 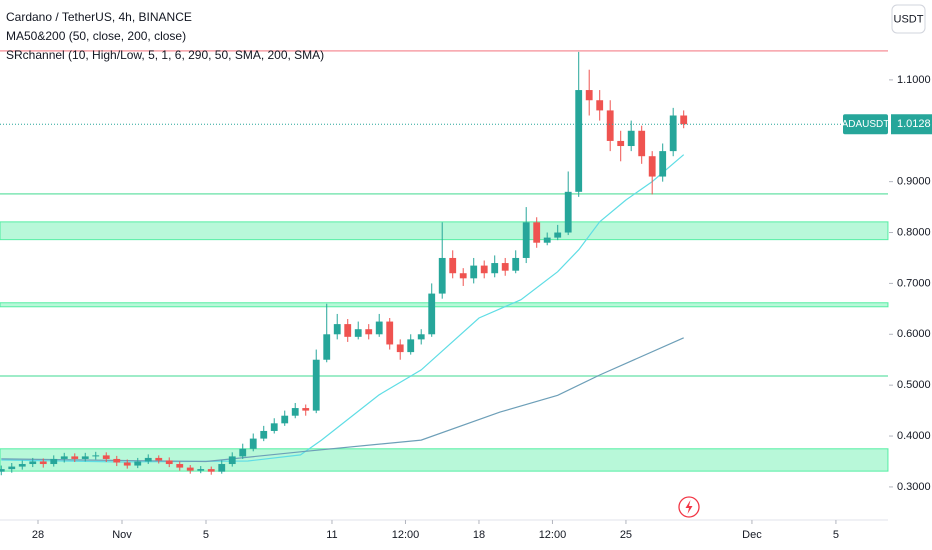 What do you see at coordinates (914, 487) in the screenshot?
I see `y-tick-label: 0.3000` at bounding box center [914, 487].